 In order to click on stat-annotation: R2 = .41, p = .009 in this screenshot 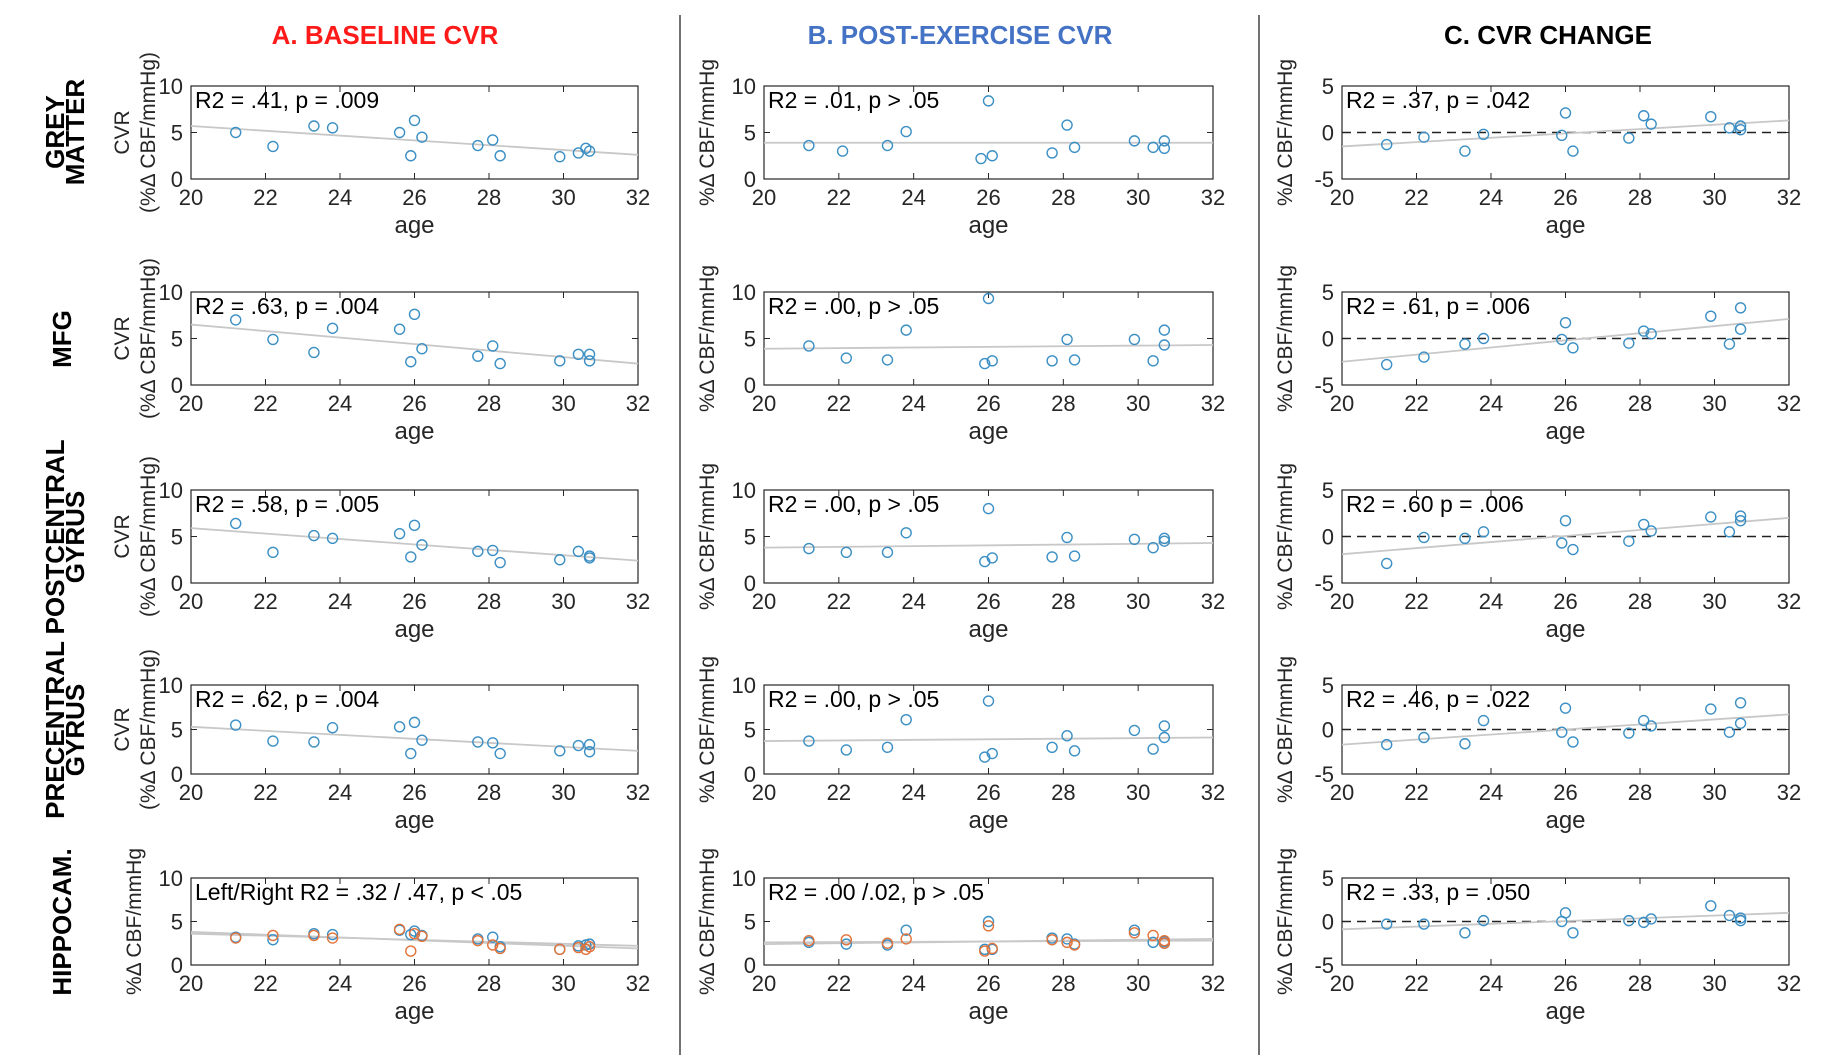, I will do `click(287, 100)`.